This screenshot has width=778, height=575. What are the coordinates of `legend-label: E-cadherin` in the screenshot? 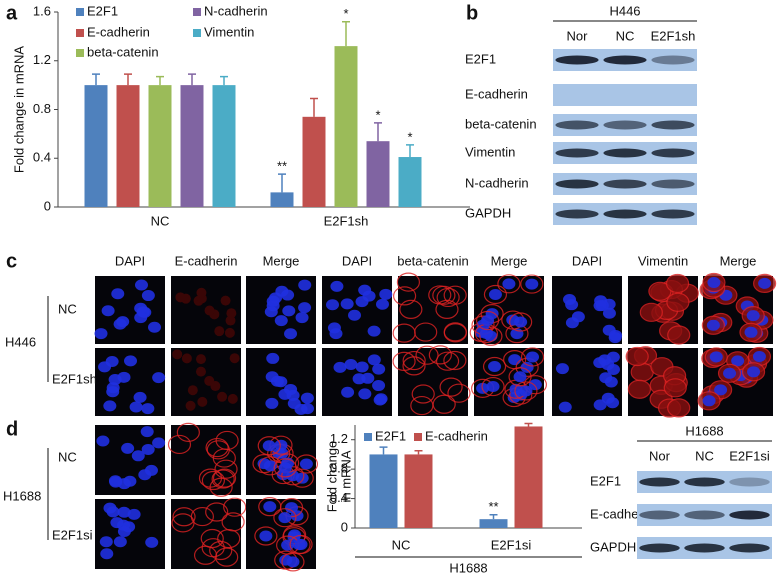 It's located at (456, 435).